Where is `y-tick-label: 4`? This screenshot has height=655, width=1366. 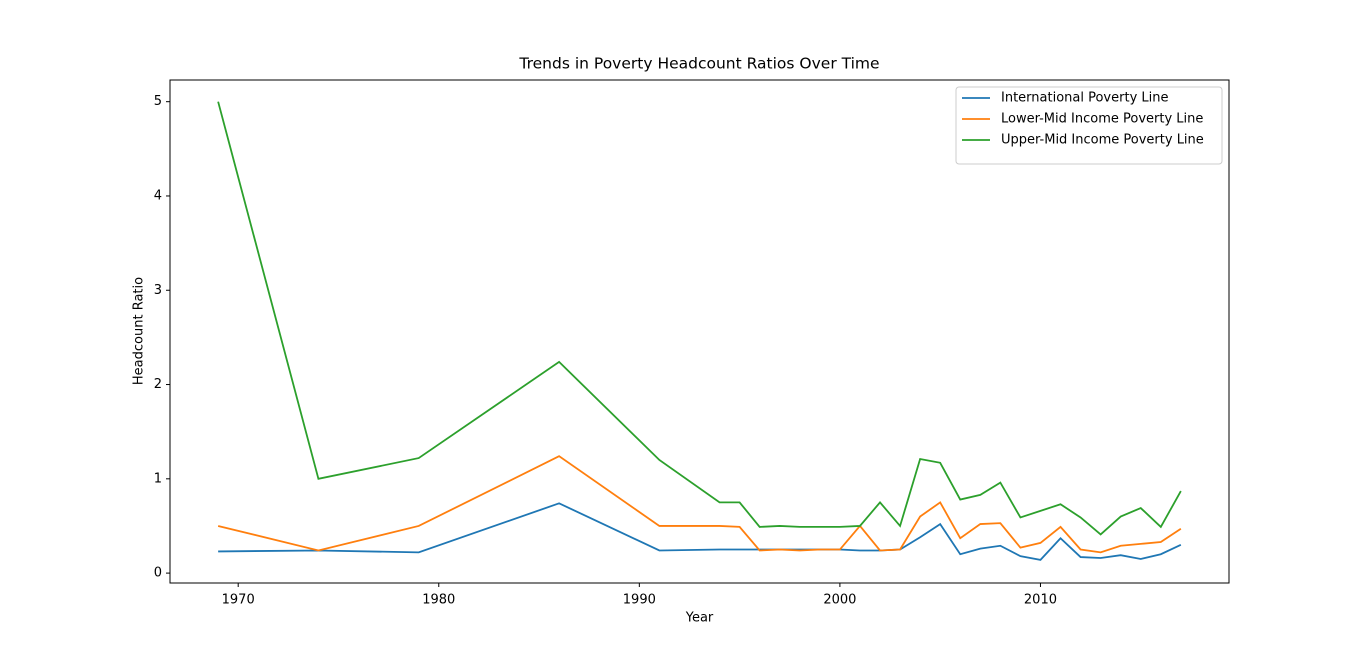 y-tick-label: 4 is located at coordinates (158, 195).